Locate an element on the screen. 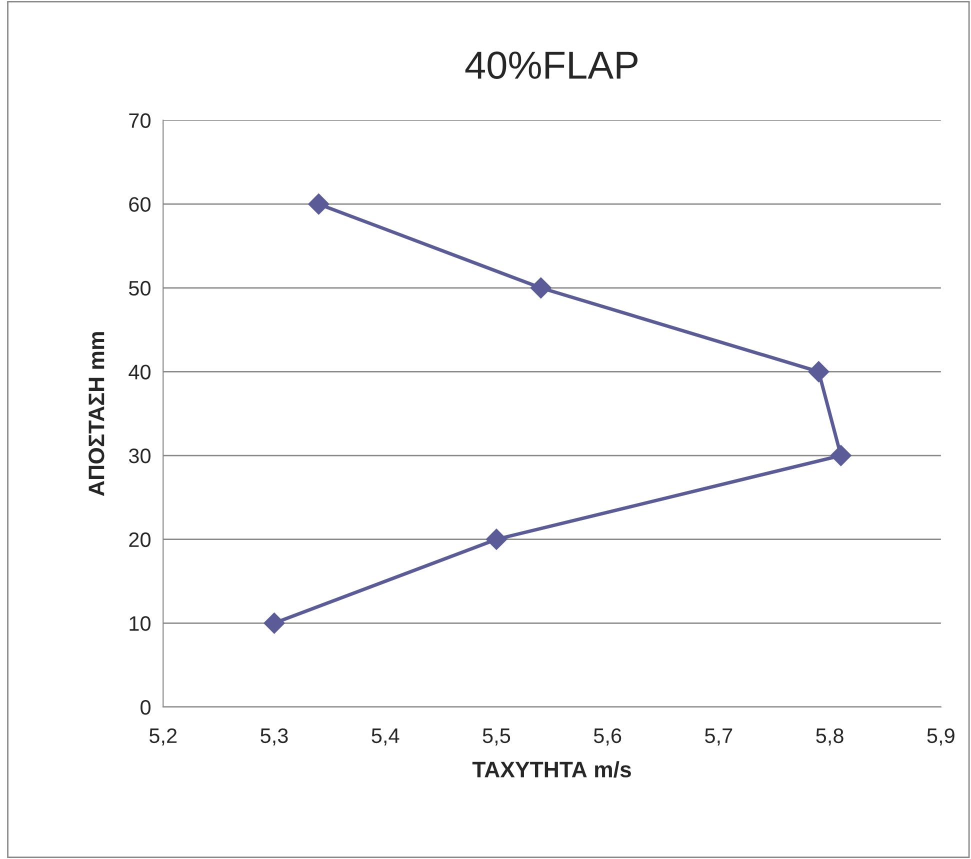 Image resolution: width=971 pixels, height=859 pixels. x-tick-label: 5,9 is located at coordinates (940, 737).